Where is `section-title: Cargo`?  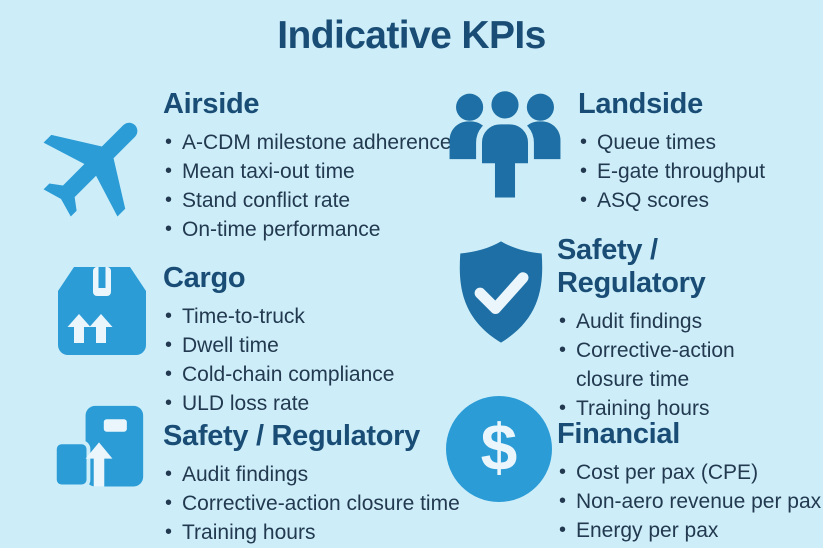 section-title: Cargo is located at coordinates (204, 278).